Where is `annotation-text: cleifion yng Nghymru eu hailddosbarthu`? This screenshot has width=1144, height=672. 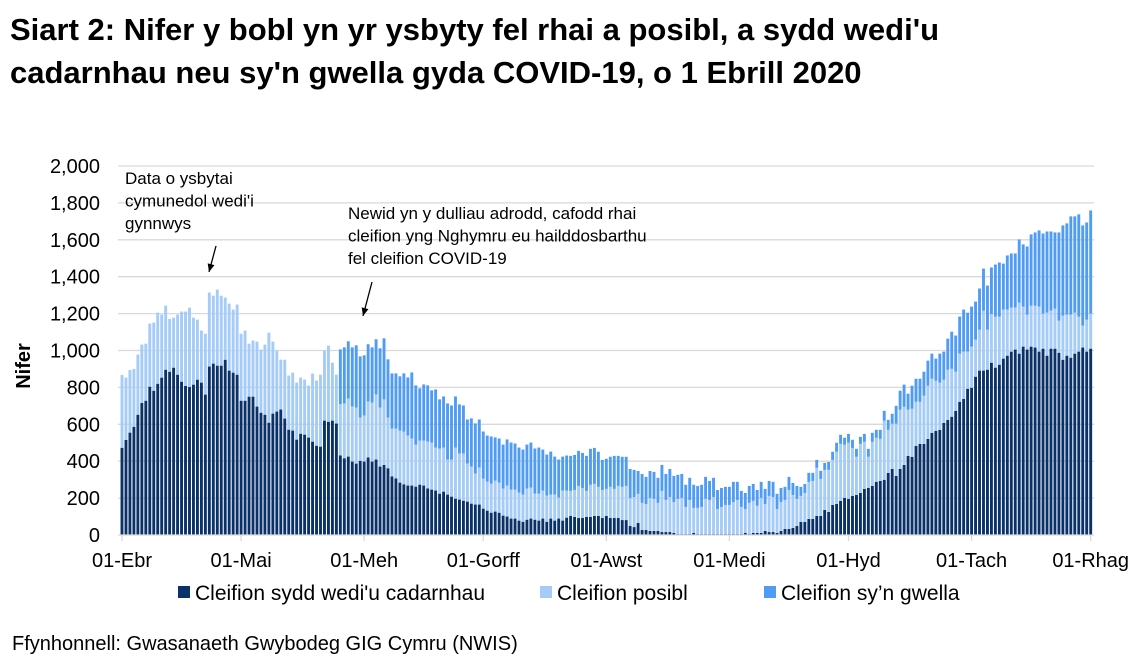 annotation-text: cleifion yng Nghymru eu hailddosbarthu is located at coordinates (497, 236).